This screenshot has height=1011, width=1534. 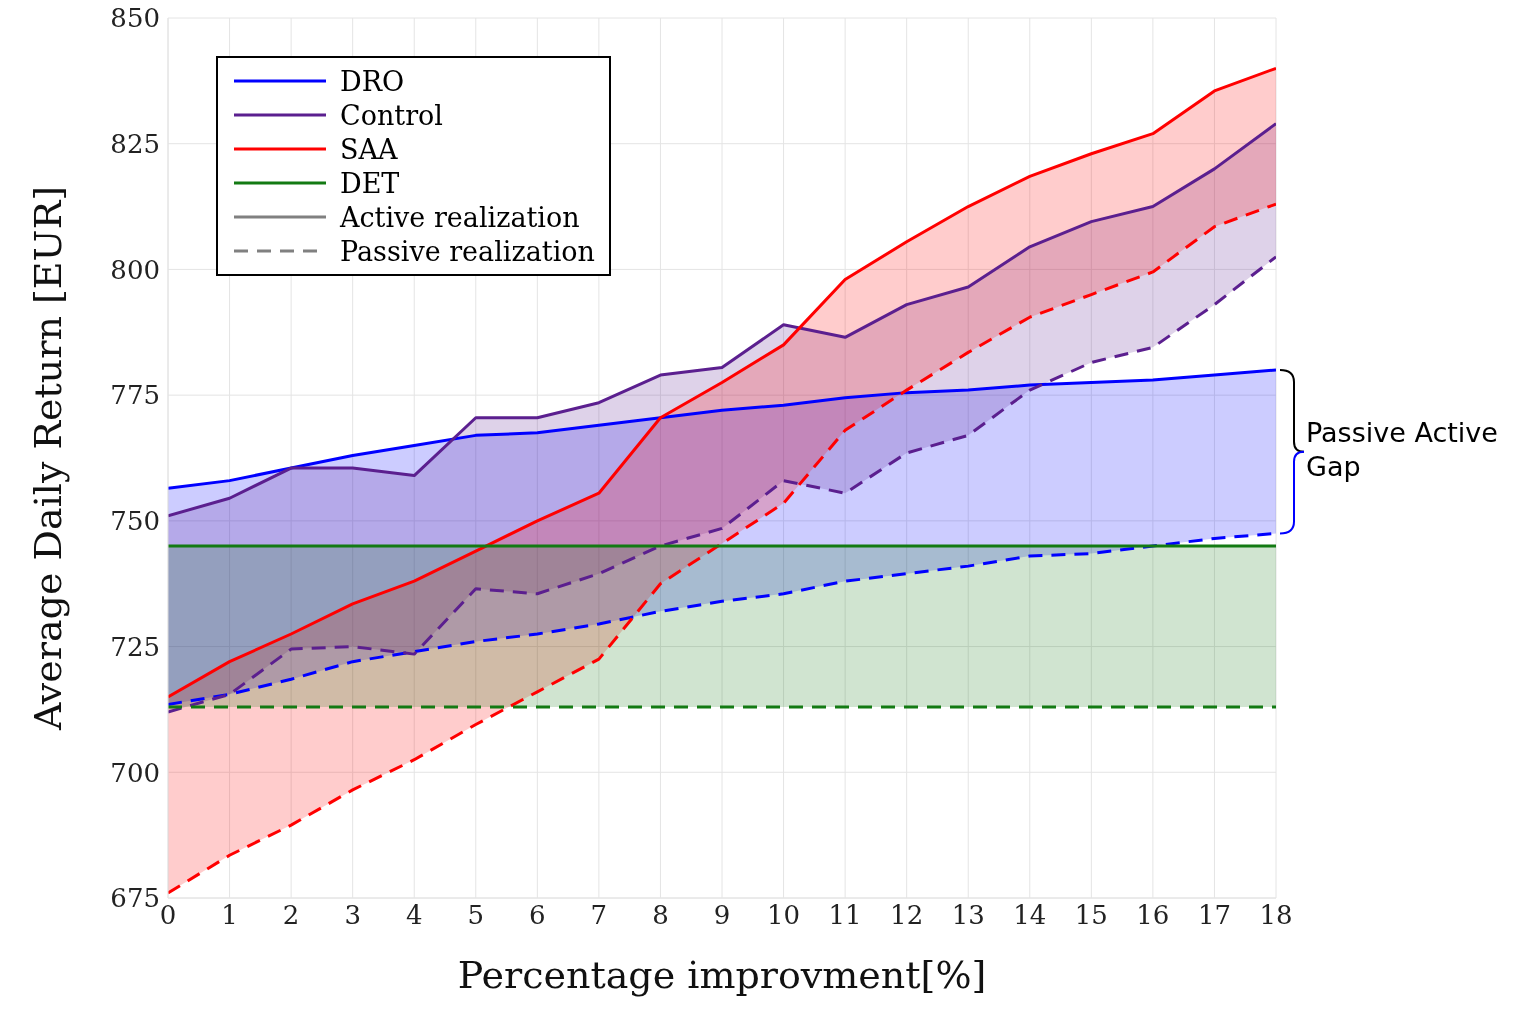 I want to click on y-axis-title: Average Daily Return [EUR], so click(x=48, y=458).